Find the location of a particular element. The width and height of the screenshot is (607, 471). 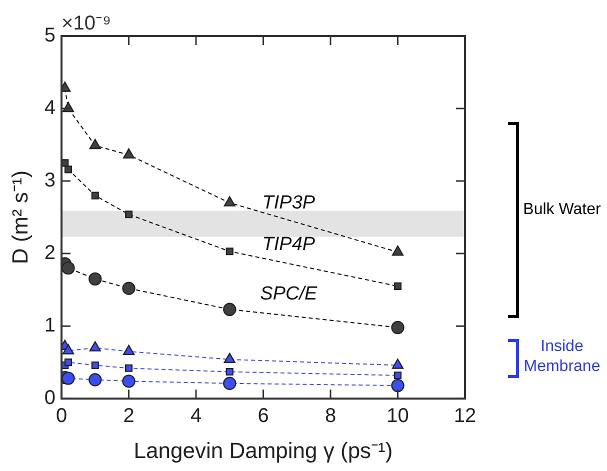

text: Inside Membrane is located at coordinates (562, 357).